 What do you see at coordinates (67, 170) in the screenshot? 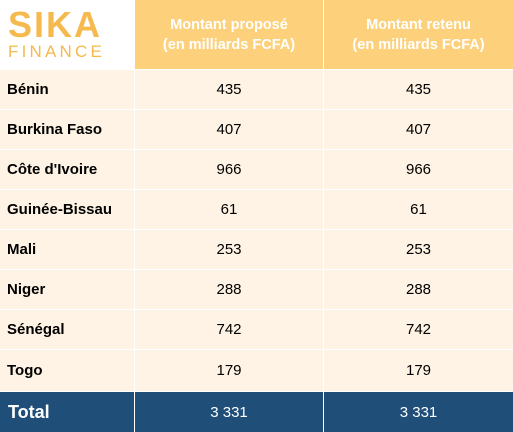
I see `country-name: Côte d'Ivoire` at bounding box center [67, 170].